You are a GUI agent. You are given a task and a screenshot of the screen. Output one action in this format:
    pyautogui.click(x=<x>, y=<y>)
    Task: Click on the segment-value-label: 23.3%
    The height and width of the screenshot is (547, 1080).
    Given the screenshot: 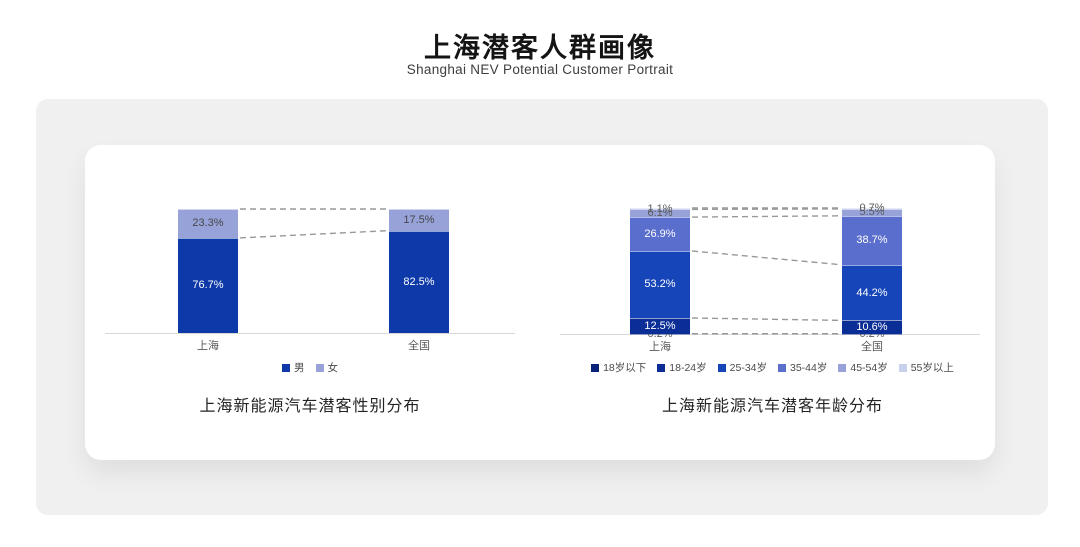 What is the action you would take?
    pyautogui.click(x=208, y=223)
    